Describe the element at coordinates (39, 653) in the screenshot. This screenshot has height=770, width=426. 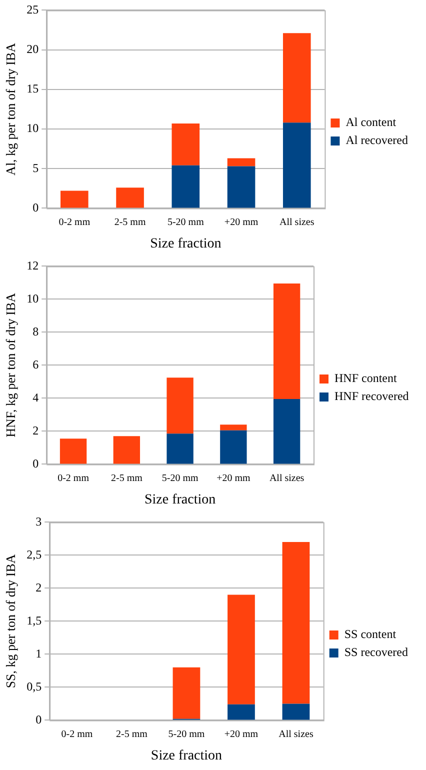
I see `y-tick-label: 1` at that location.